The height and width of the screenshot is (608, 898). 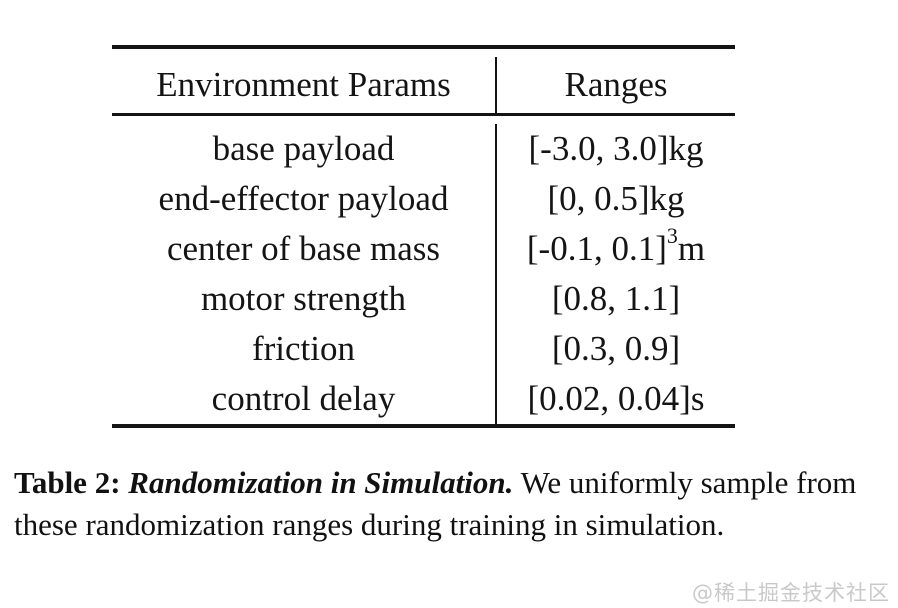 What do you see at coordinates (303, 84) in the screenshot?
I see `header-environment-params: Environment Params` at bounding box center [303, 84].